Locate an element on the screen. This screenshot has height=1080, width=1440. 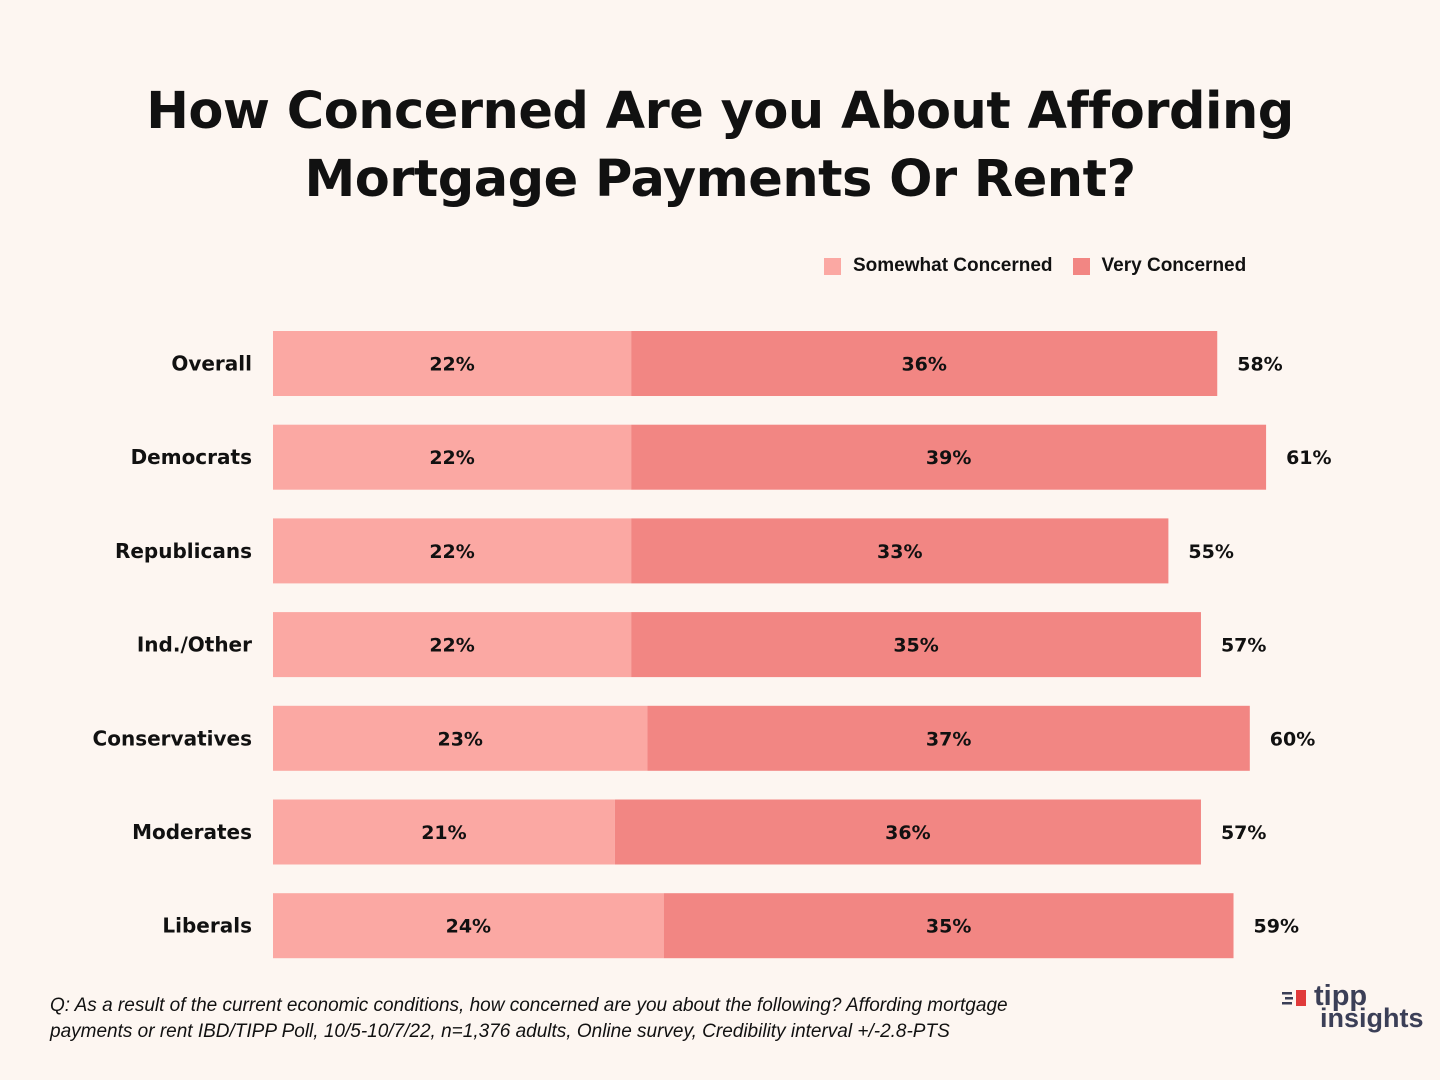
bar-value-label-democrats-somewhat: 22% is located at coordinates (451, 458).